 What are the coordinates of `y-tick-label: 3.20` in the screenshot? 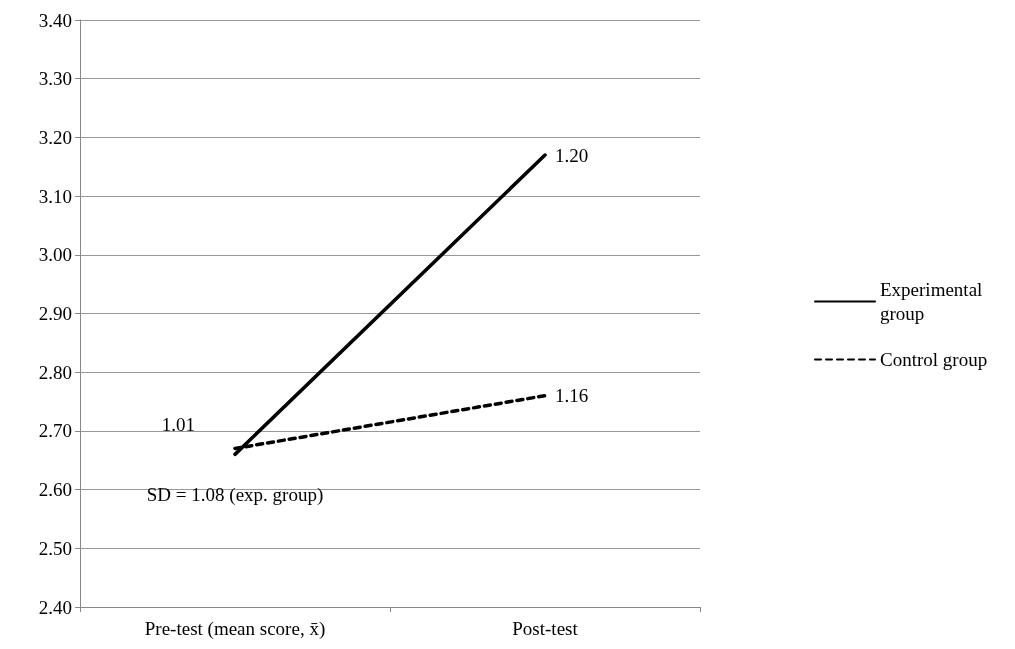 It's located at (55, 137).